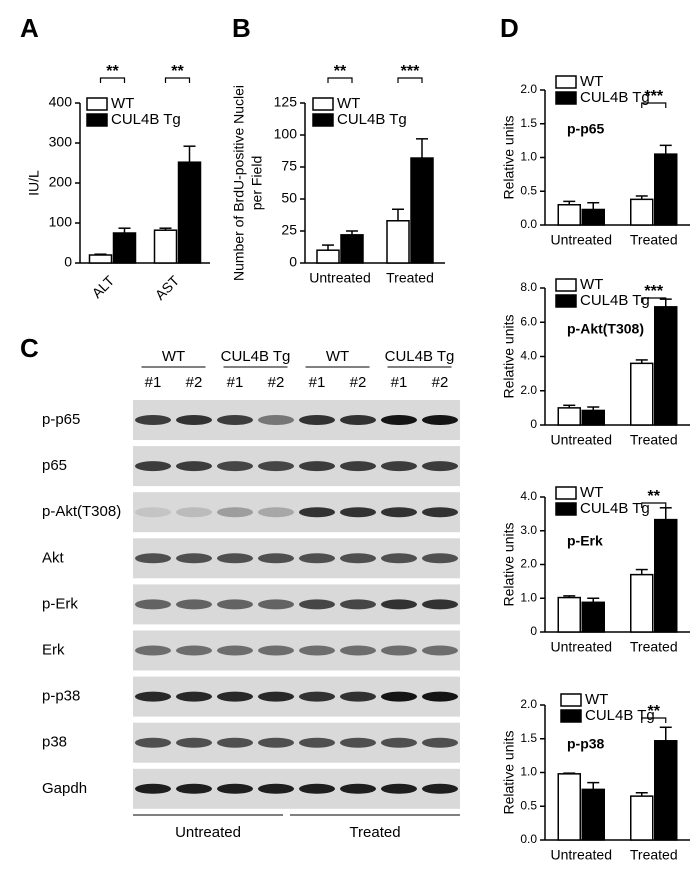 This screenshot has width=700, height=874. Describe the element at coordinates (60, 603) in the screenshot. I see `row-label: p-Erk` at that location.